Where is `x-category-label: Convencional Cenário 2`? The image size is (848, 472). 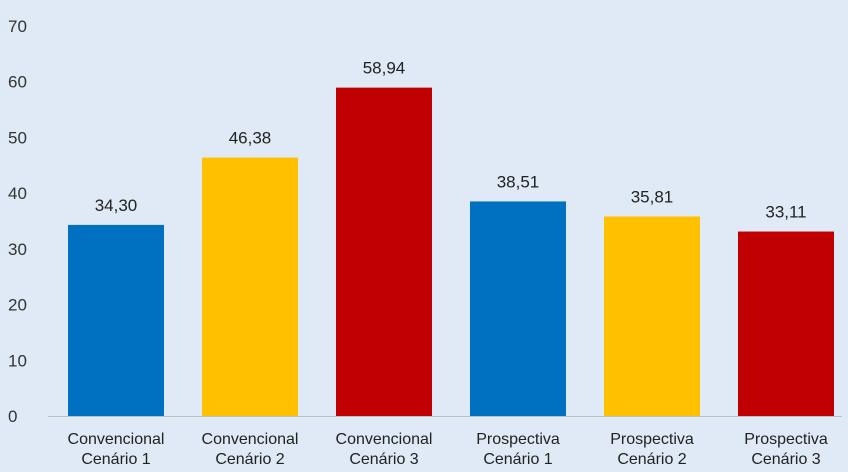
x-category-label: Convencional Cenário 2 is located at coordinates (250, 449).